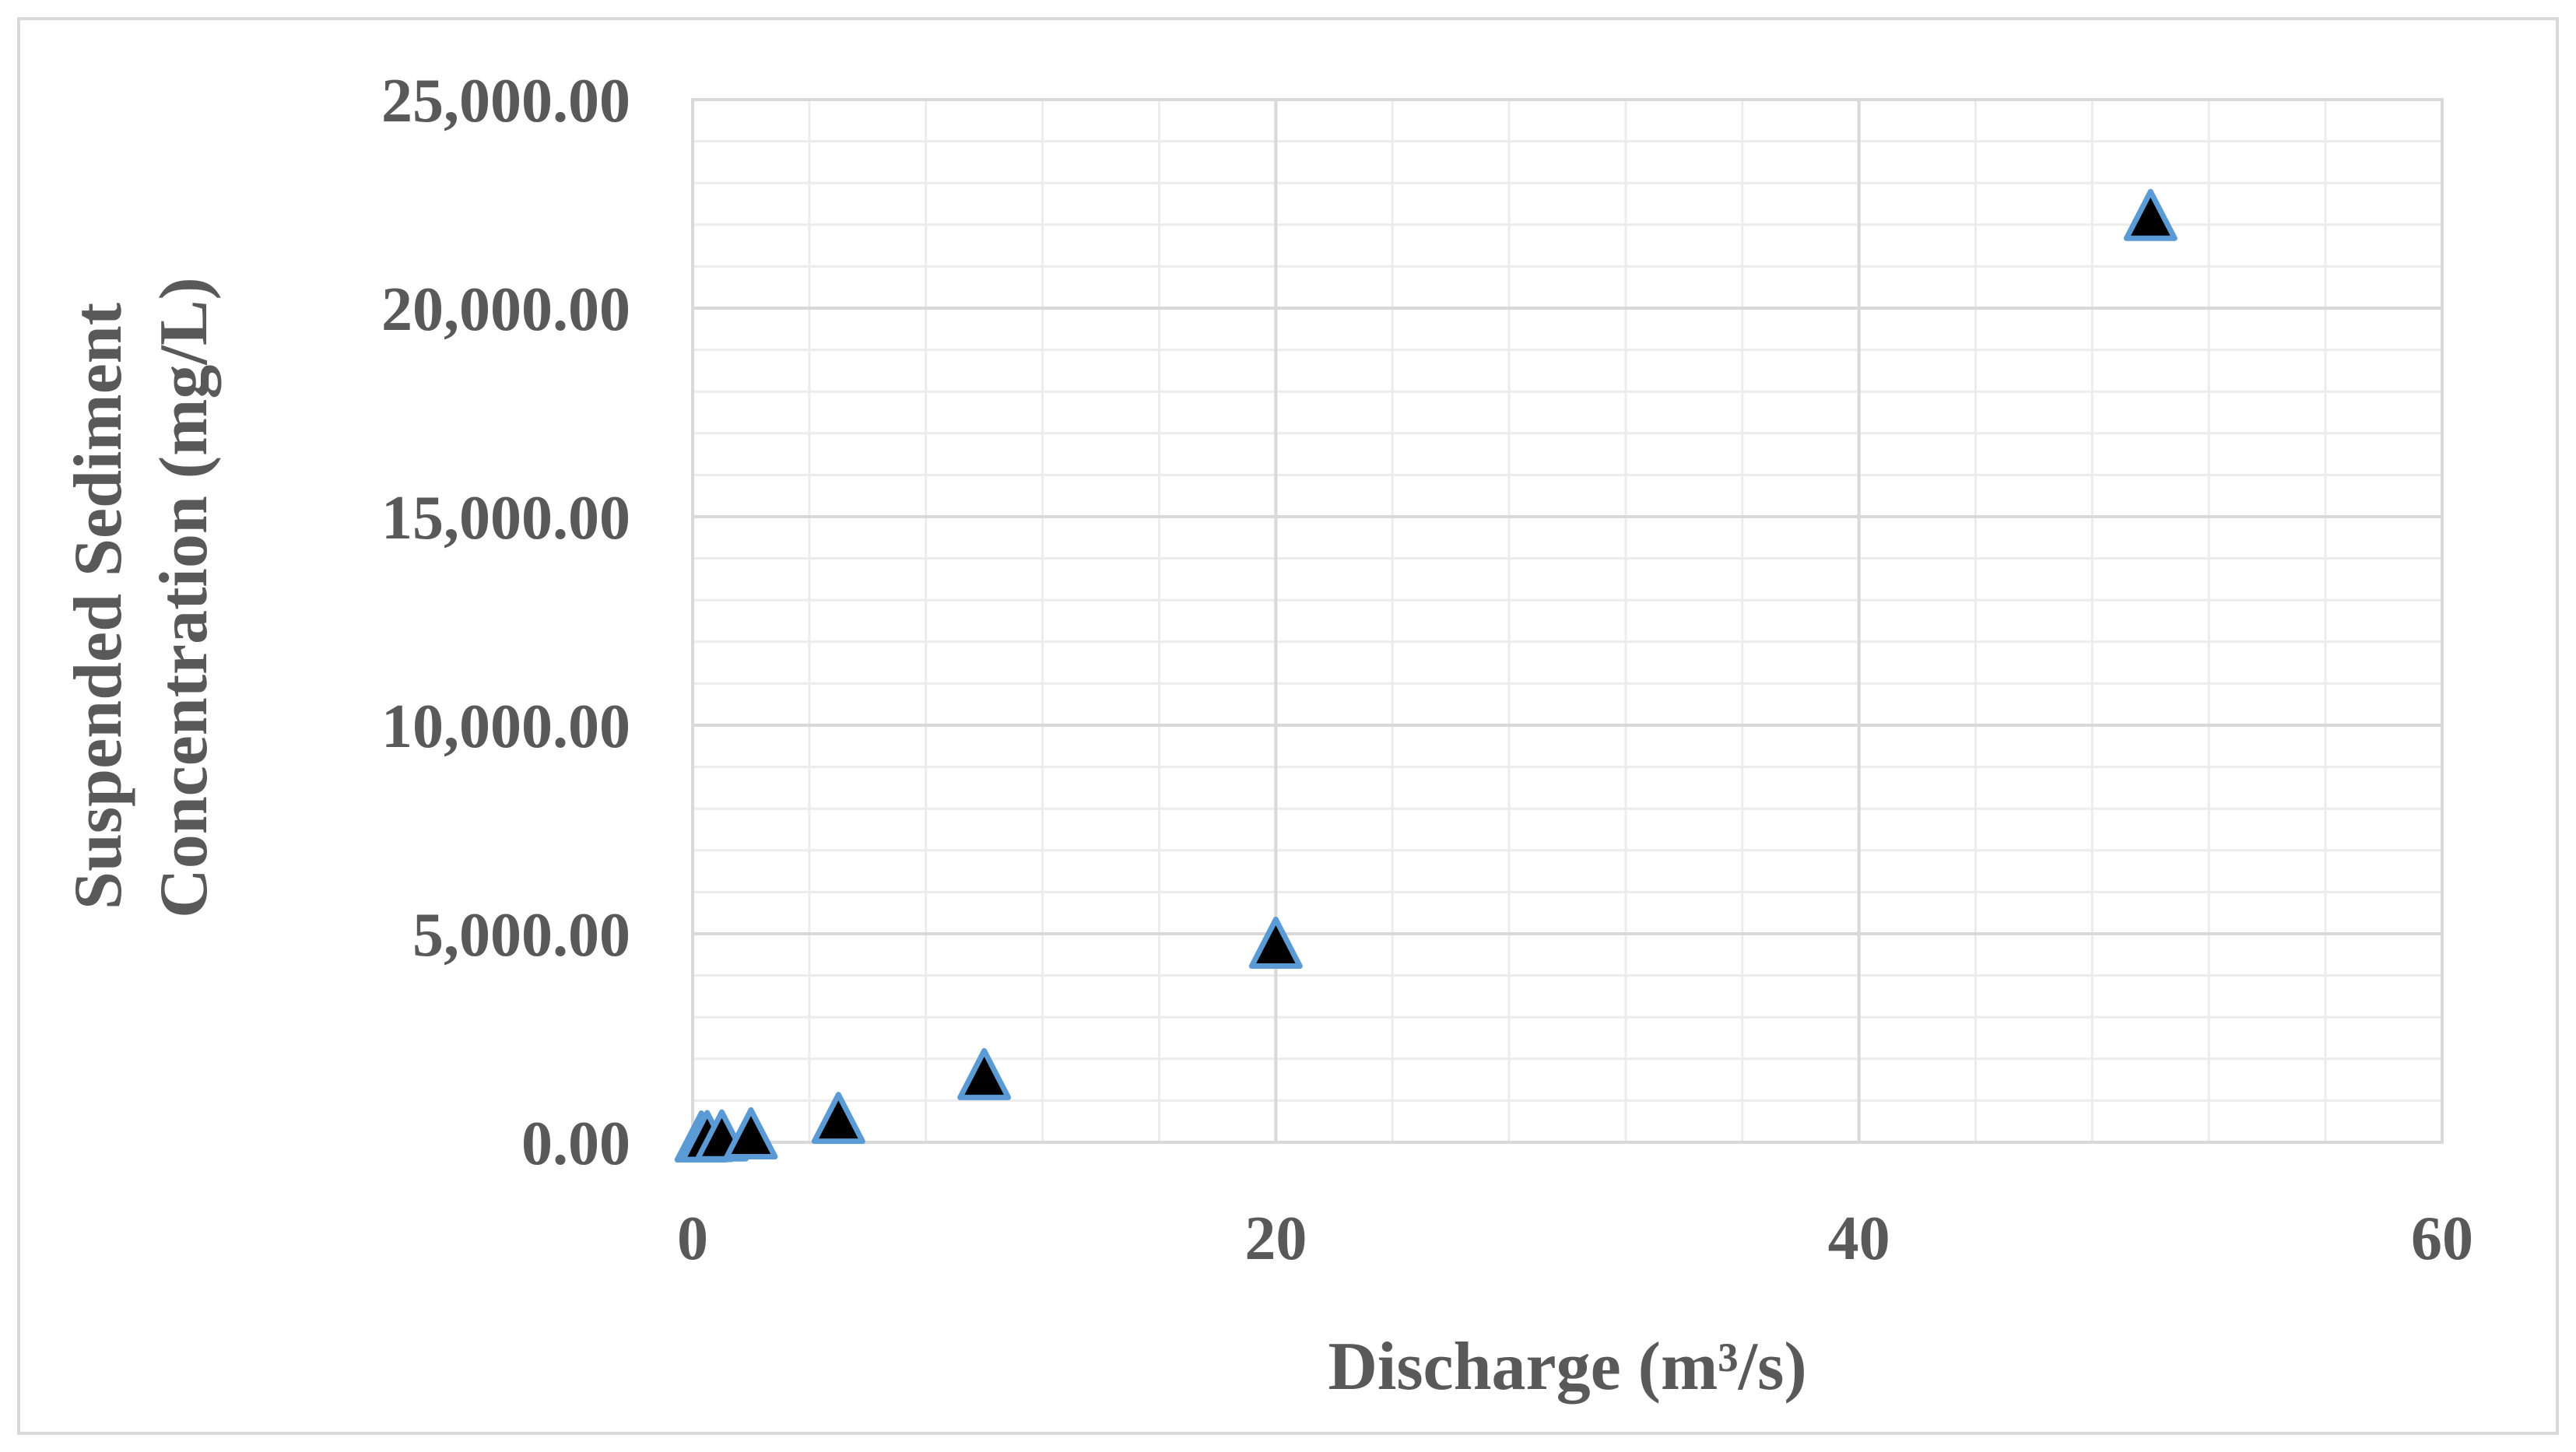  Describe the element at coordinates (99, 606) in the screenshot. I see `y-axis-title-line-1: Suspended Sediment` at that location.